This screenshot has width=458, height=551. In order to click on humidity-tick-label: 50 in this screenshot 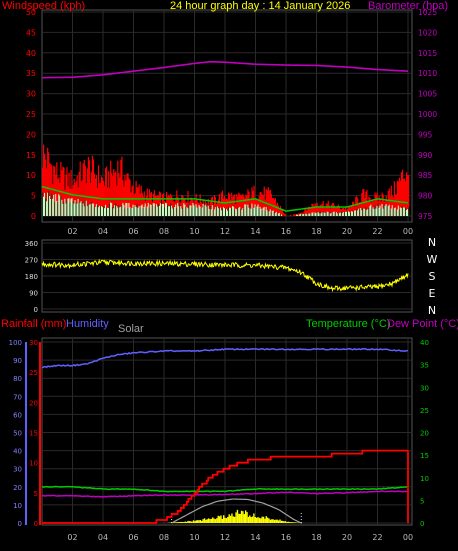, I will do `click(17, 434)`.